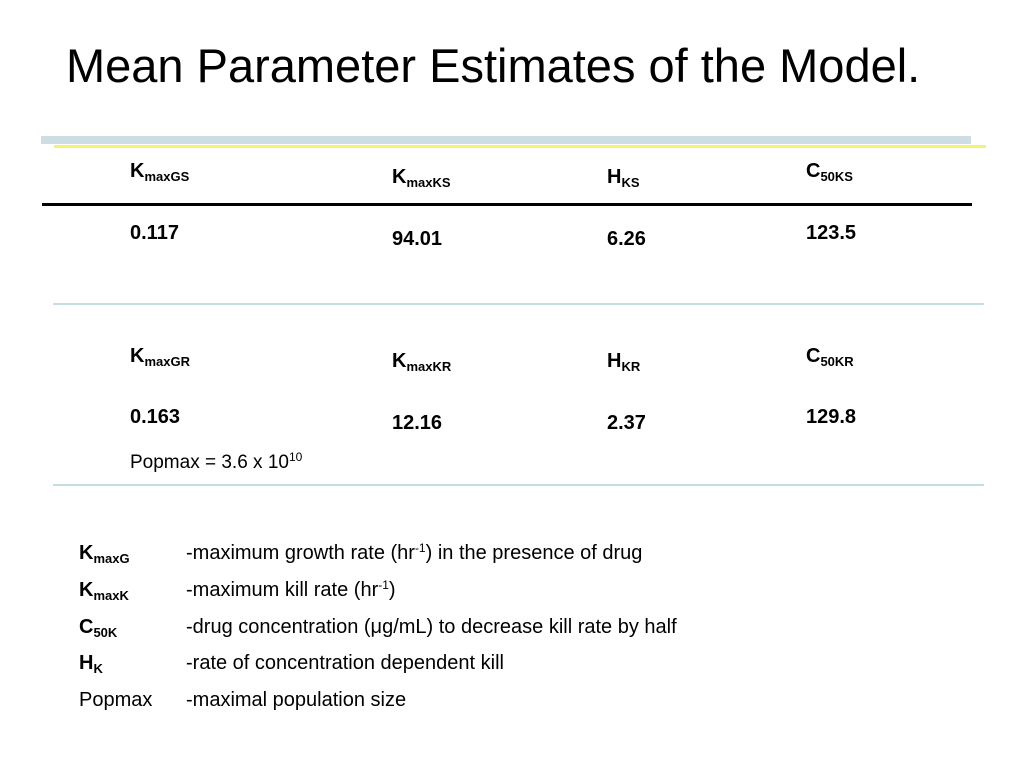 The width and height of the screenshot is (1024, 768). Describe the element at coordinates (626, 239) in the screenshot. I see `row1-value-hks: 6.26` at that location.